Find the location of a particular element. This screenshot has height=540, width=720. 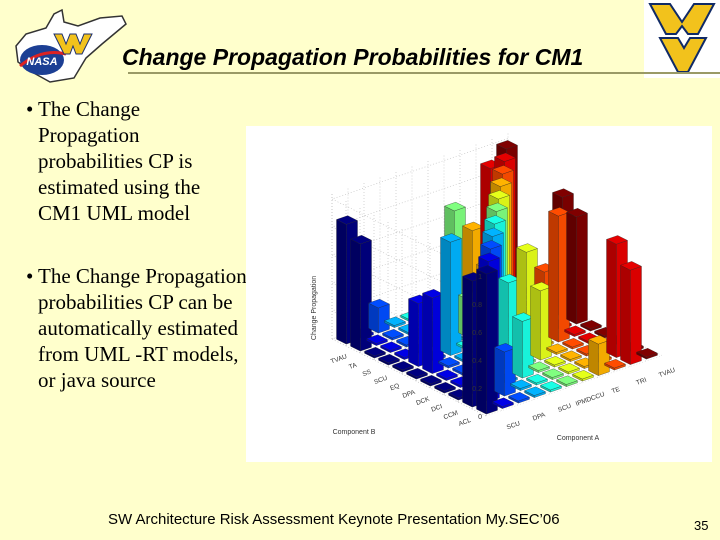

z-axis-ticks: 0 0.2 0.4 0.6 0.8 1 is located at coordinates (477, 347).